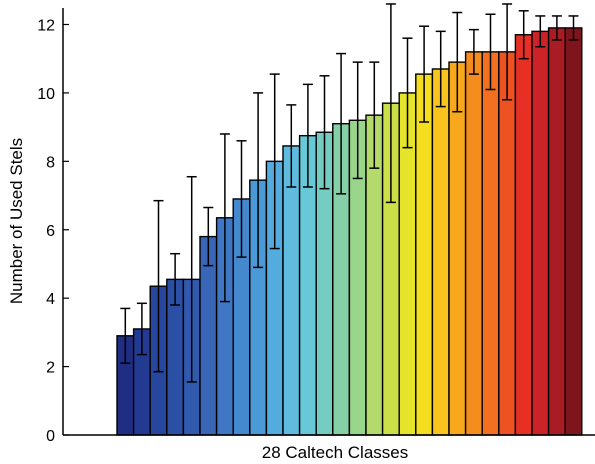 The image size is (595, 464). I want to click on y-tick-label: 2, so click(50, 368).